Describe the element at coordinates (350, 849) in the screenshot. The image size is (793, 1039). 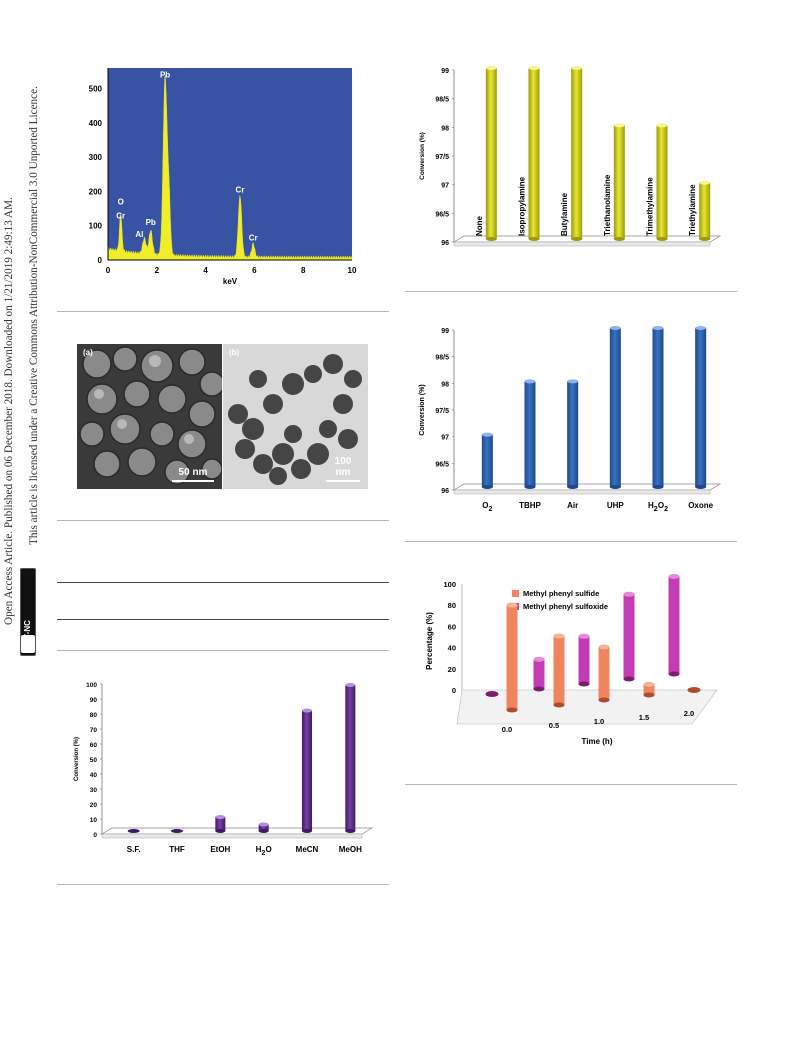
I see `solvents-category-label: MeOH` at that location.